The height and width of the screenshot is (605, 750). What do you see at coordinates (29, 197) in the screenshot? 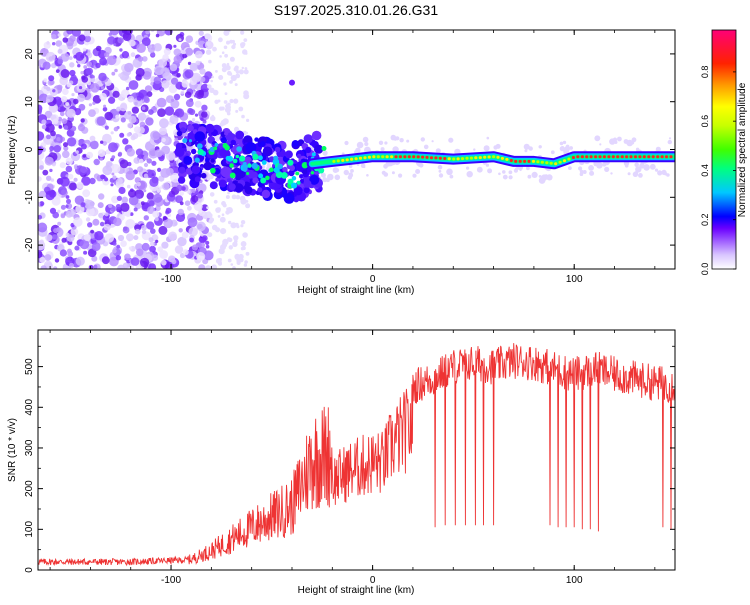
I see `spectrogram-y-tick-label: -10` at bounding box center [29, 197].